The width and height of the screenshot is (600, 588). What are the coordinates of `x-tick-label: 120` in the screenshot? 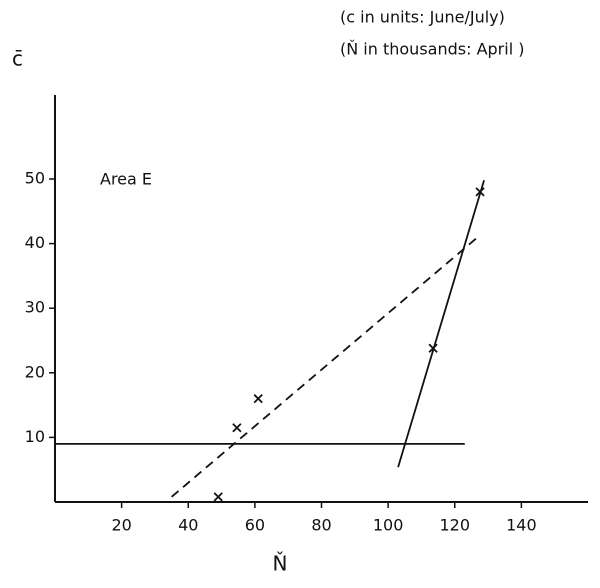 It's located at (454, 525).